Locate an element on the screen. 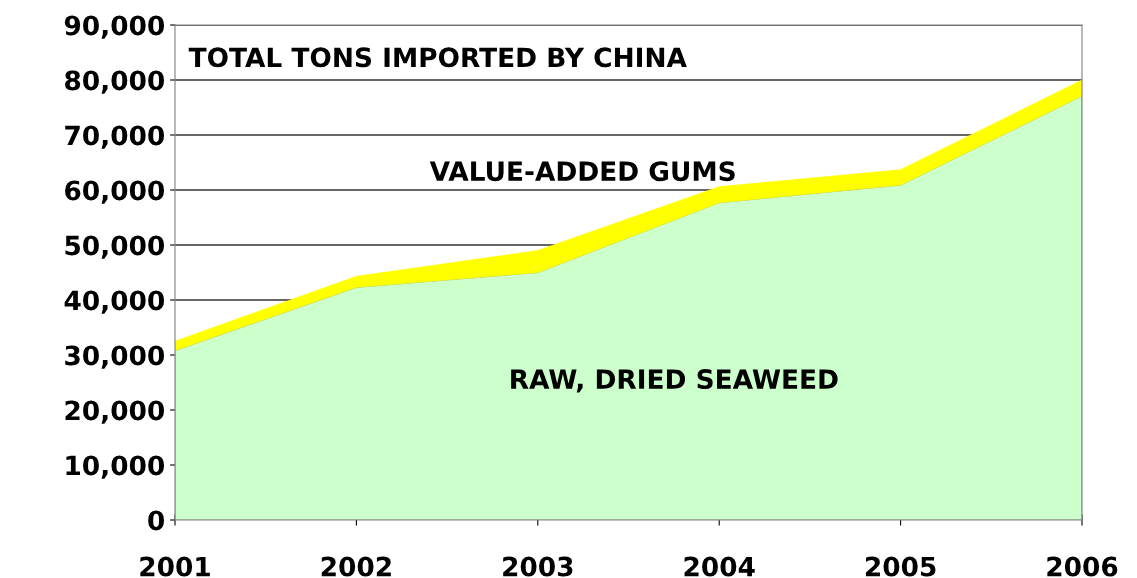 The height and width of the screenshot is (578, 1137). y-tick-label: 40,000 is located at coordinates (114, 302).